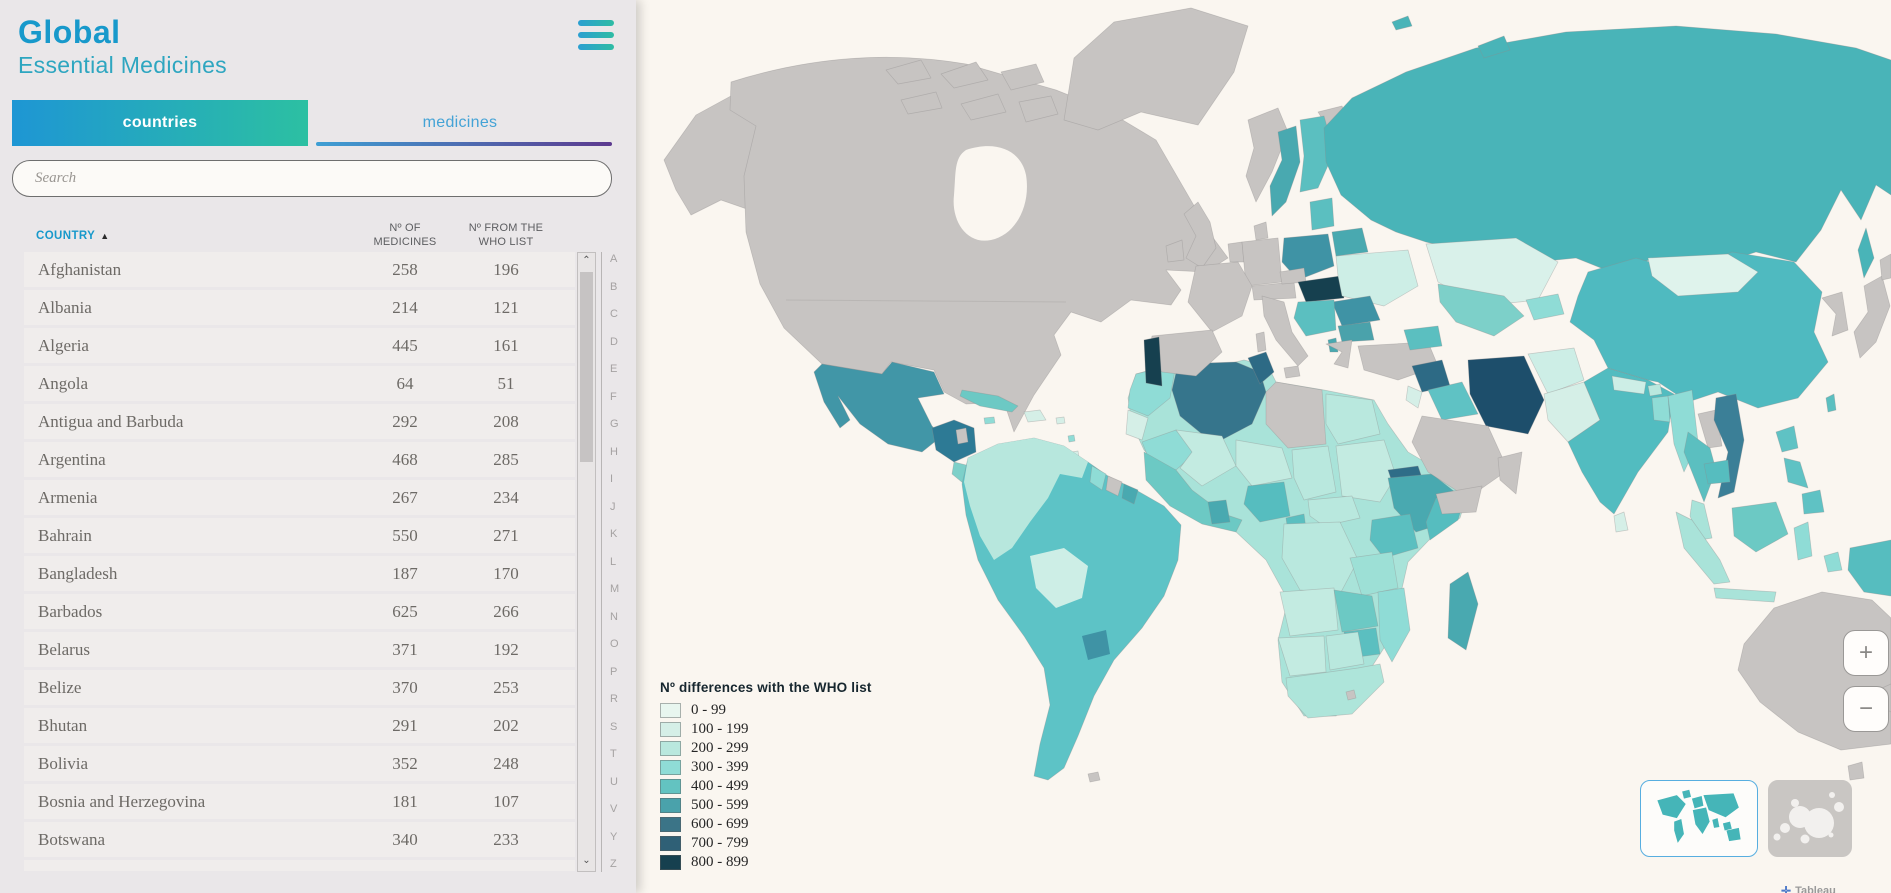 This screenshot has width=1891, height=893. Describe the element at coordinates (614, 259) in the screenshot. I see `alphabet-letter: A` at that location.